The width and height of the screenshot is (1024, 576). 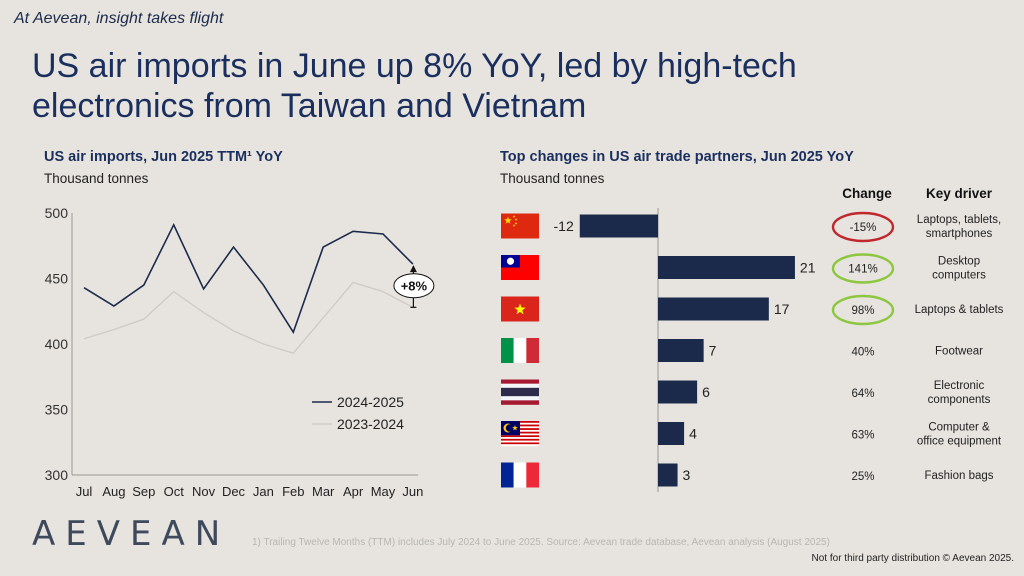 What do you see at coordinates (687, 475) in the screenshot?
I see `bar-value-label: 3` at bounding box center [687, 475].